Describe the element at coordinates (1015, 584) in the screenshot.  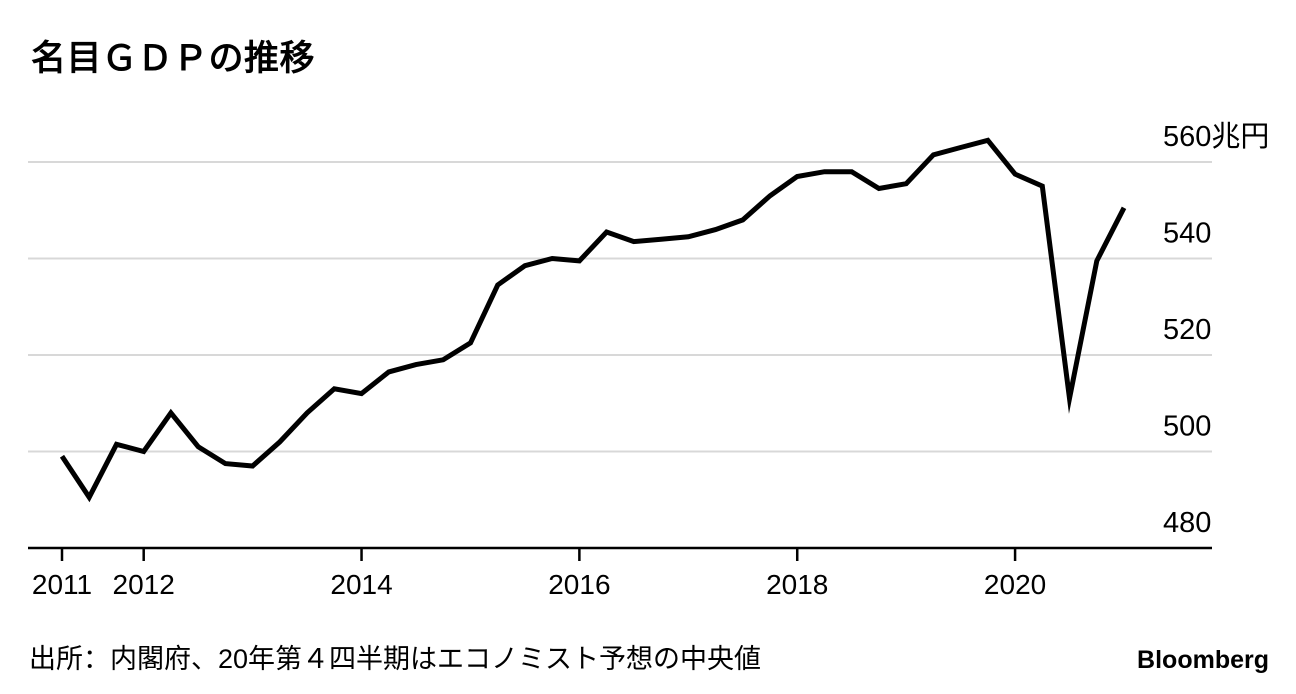
I see `x-tick-label: 2020` at that location.